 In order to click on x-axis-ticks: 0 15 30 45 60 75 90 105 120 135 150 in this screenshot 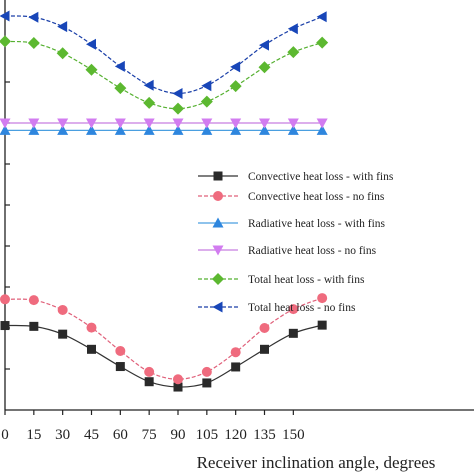, I will do `click(153, 426)`.